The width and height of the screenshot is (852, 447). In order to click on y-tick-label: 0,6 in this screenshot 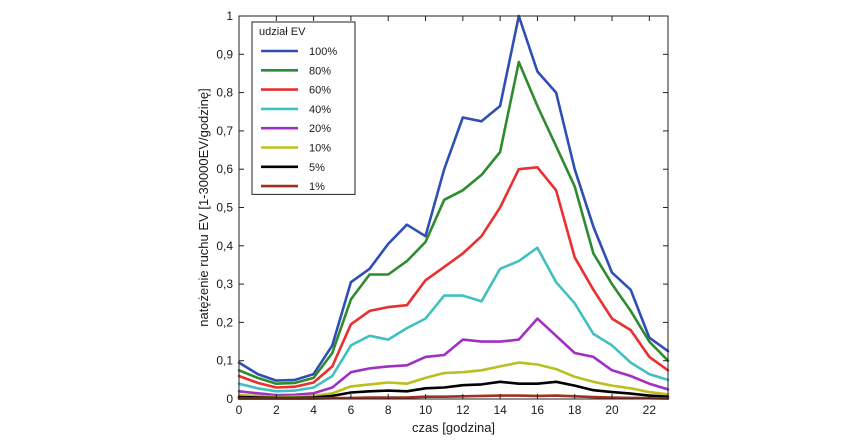, I will do `click(224, 169)`.